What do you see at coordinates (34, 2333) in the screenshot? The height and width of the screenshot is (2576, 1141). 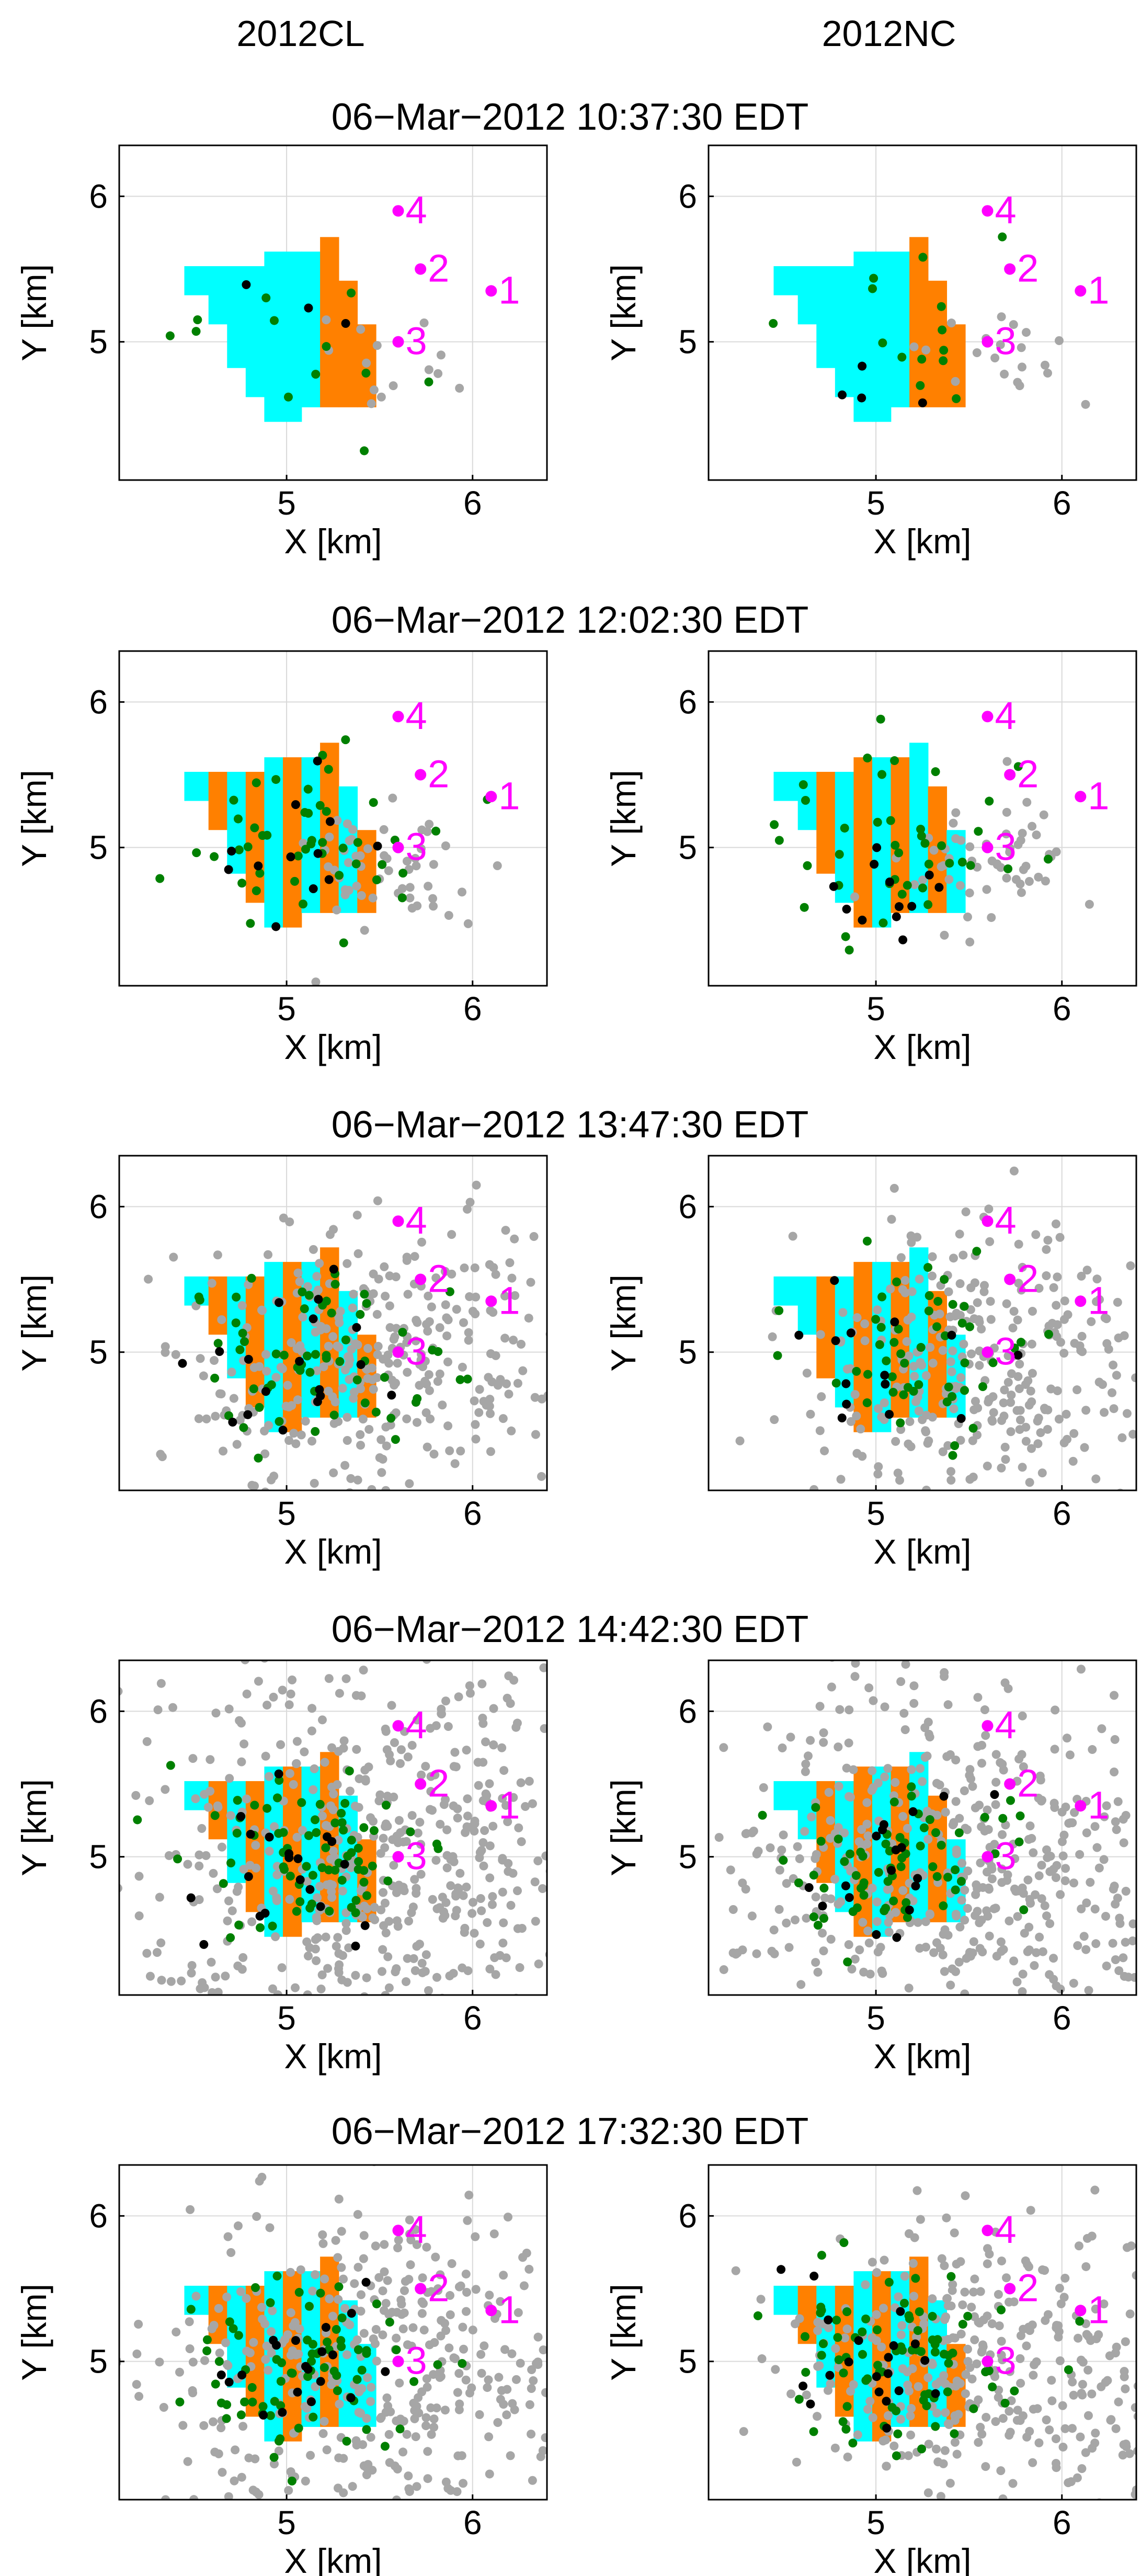 I see `y-axis-label: Y [km]` at bounding box center [34, 2333].